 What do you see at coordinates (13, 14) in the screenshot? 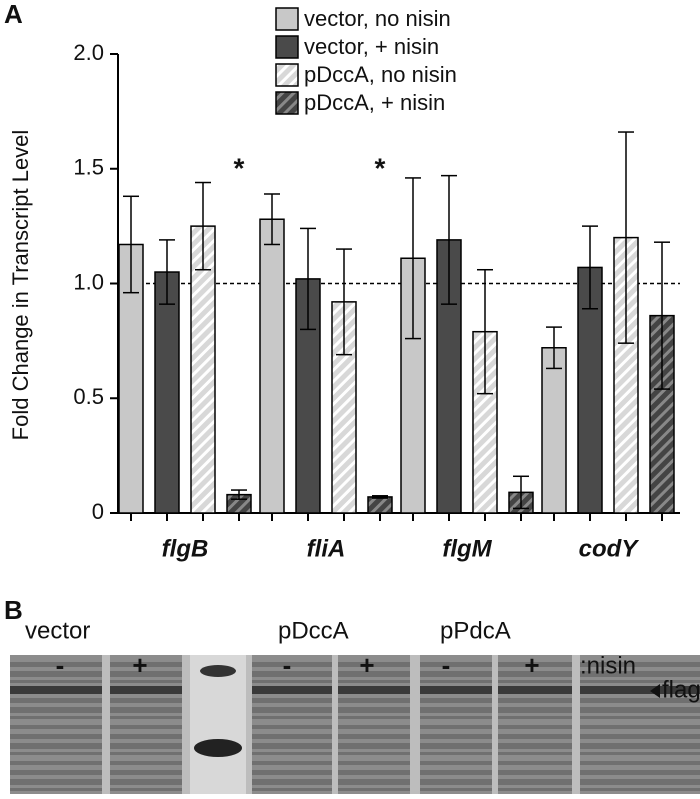
I see `panel-label: A` at bounding box center [13, 14].